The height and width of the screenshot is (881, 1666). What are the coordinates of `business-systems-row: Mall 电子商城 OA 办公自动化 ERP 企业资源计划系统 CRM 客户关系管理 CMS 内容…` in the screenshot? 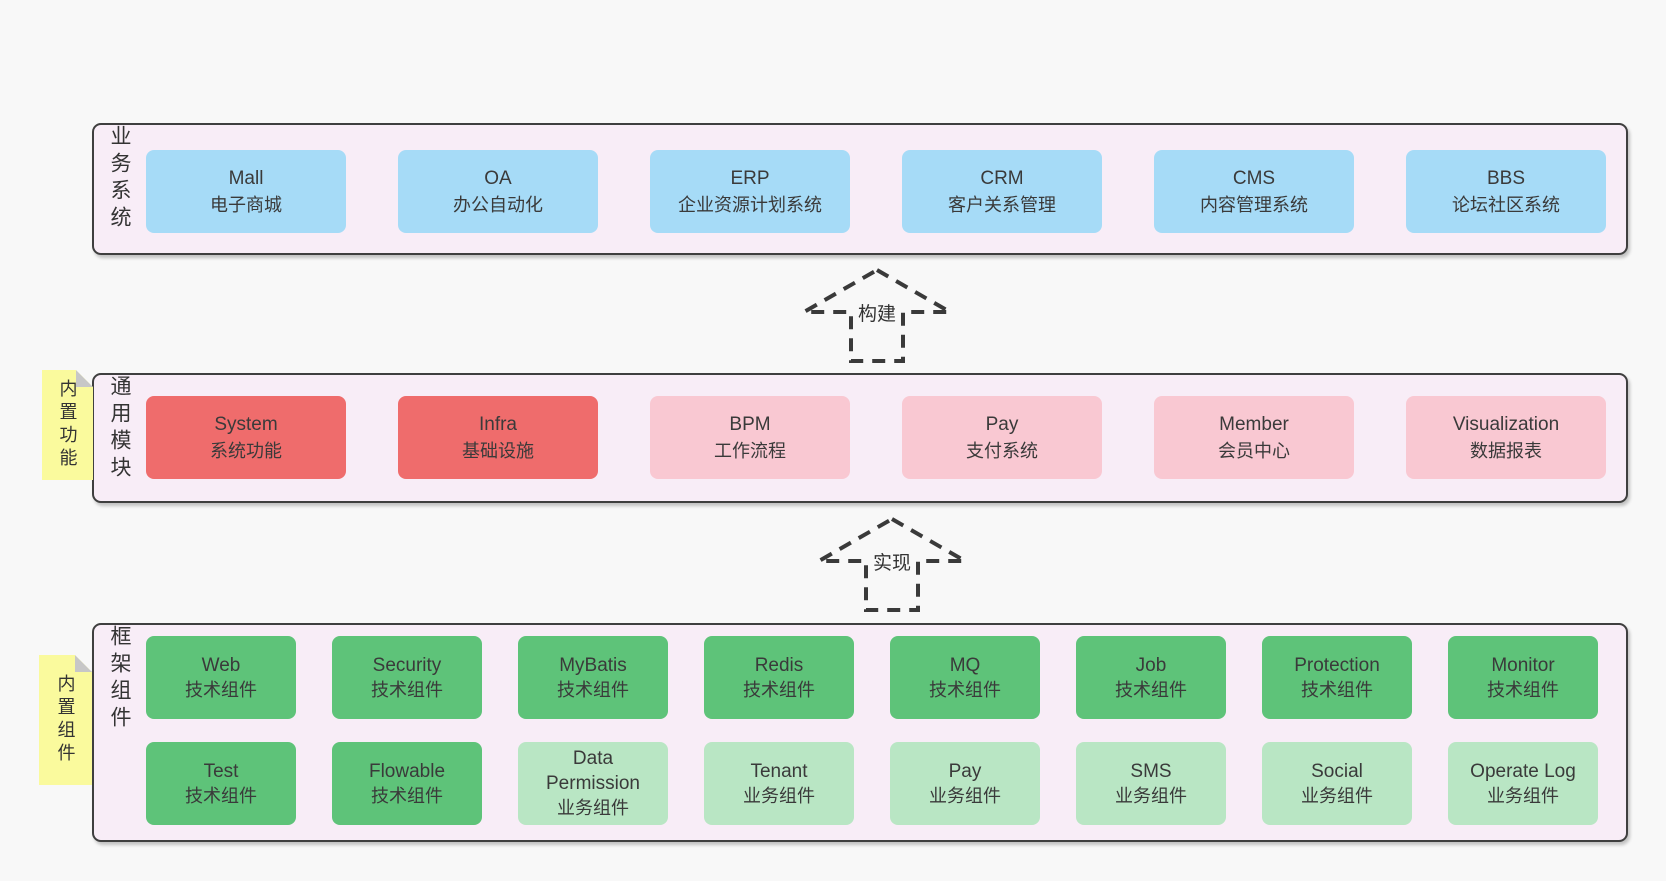 It's located at (876, 191).